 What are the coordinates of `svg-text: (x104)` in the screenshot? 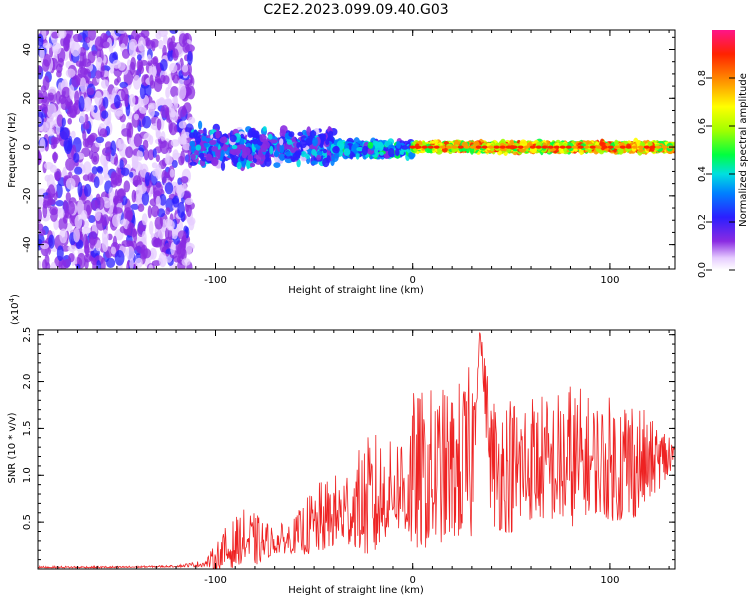 It's located at (14, 309).